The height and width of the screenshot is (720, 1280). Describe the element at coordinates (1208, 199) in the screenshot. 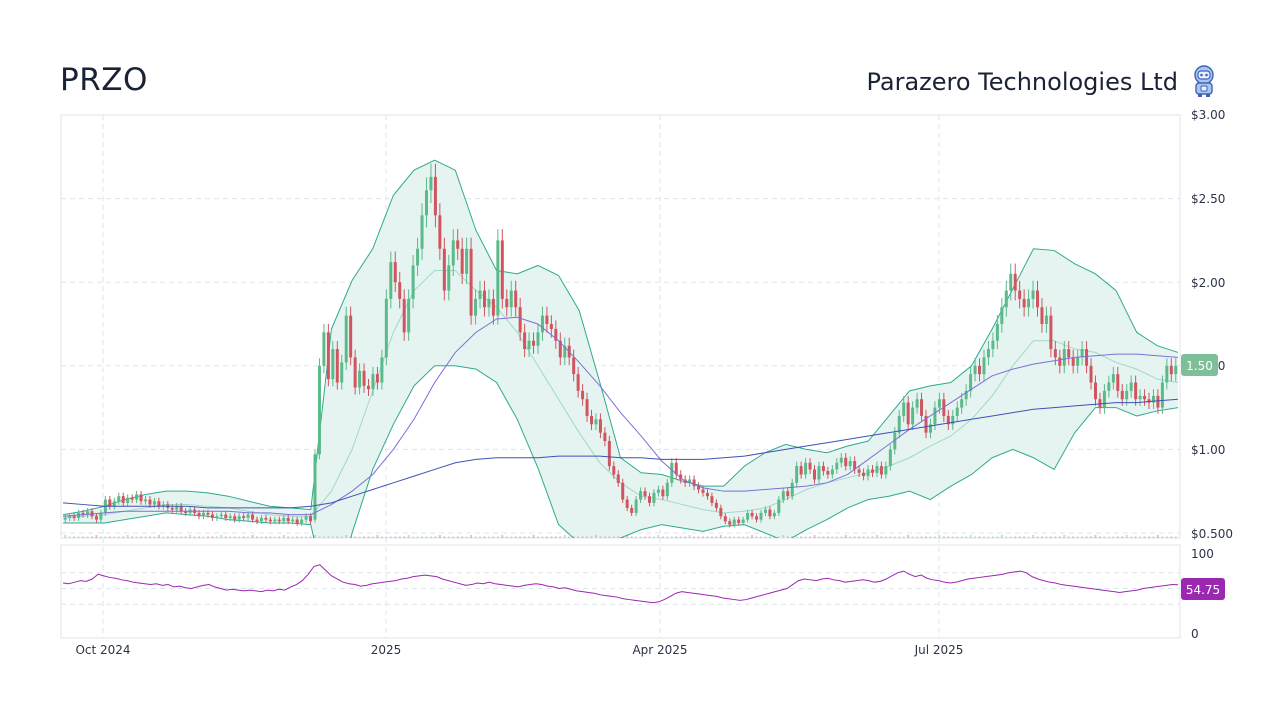

I see `price-tick-label: $2.50` at that location.